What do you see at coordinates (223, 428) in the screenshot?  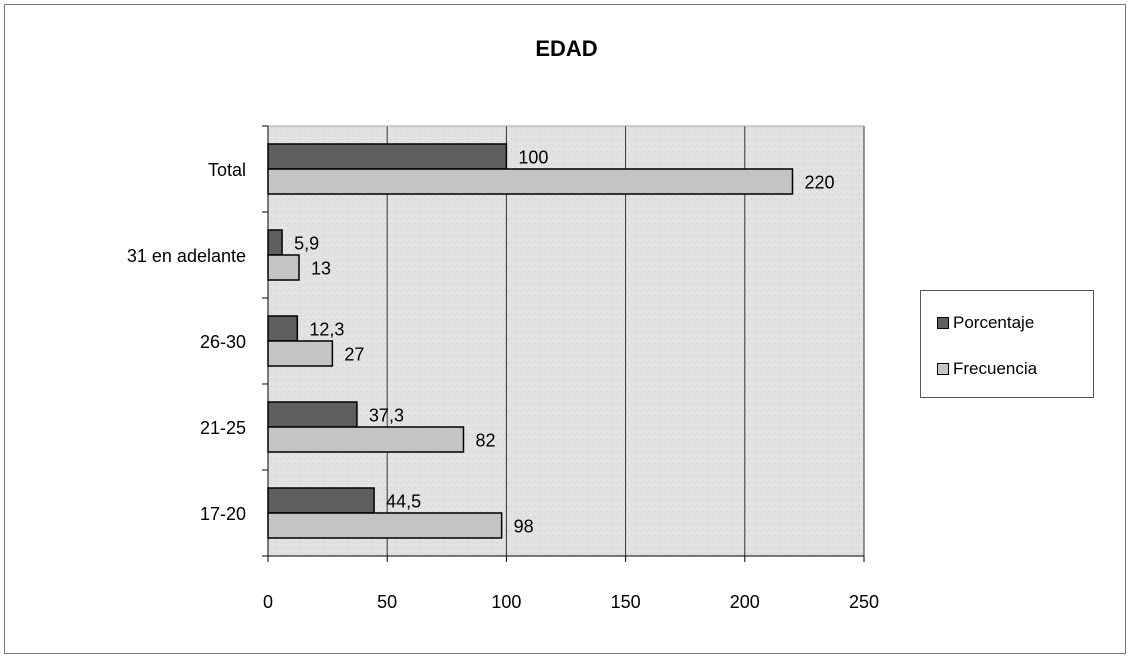 I see `y-tick-label: 21-25` at bounding box center [223, 428].